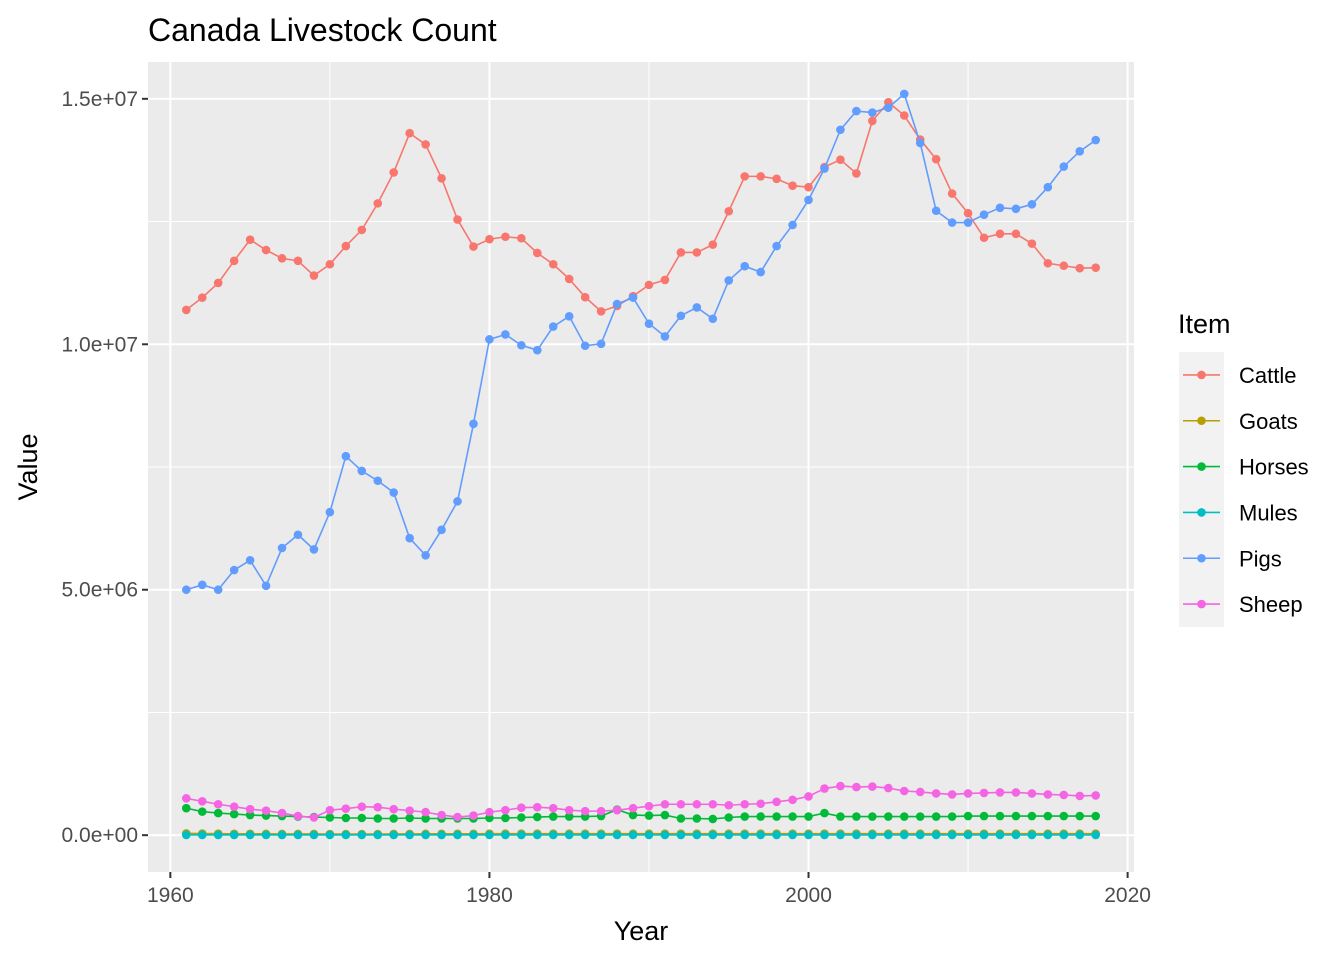 This screenshot has width=1344, height=960. I want to click on y-tick-label: 1.0e+07, so click(100, 344).